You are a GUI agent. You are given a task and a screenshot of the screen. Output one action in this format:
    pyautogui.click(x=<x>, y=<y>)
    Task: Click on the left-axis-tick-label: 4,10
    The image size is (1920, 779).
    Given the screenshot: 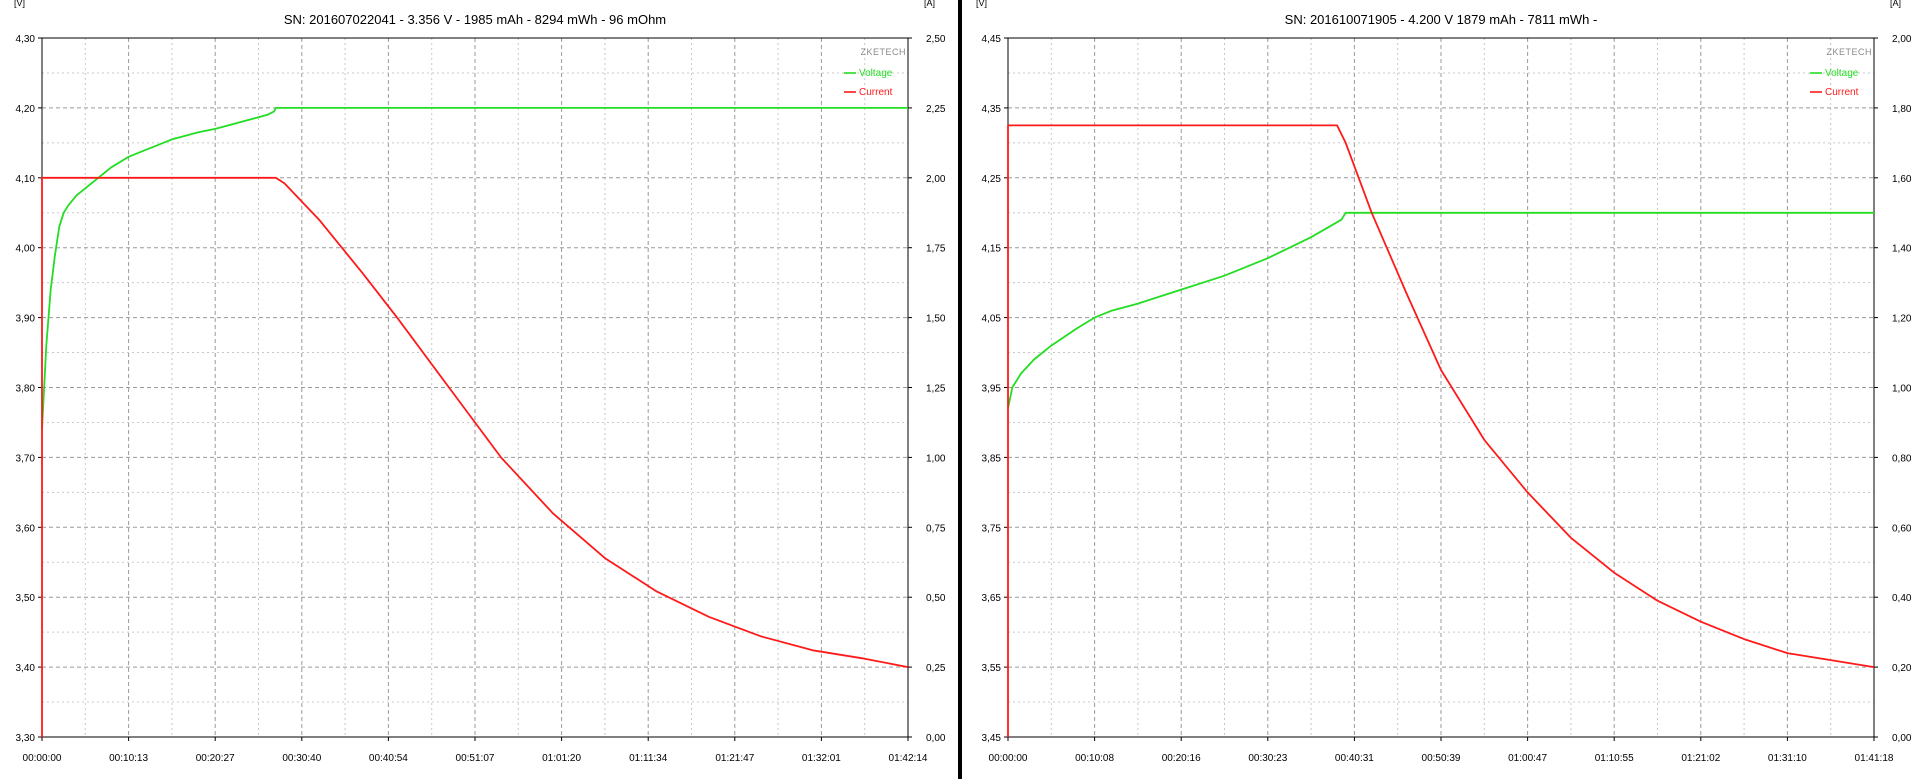 What is the action you would take?
    pyautogui.click(x=26, y=179)
    